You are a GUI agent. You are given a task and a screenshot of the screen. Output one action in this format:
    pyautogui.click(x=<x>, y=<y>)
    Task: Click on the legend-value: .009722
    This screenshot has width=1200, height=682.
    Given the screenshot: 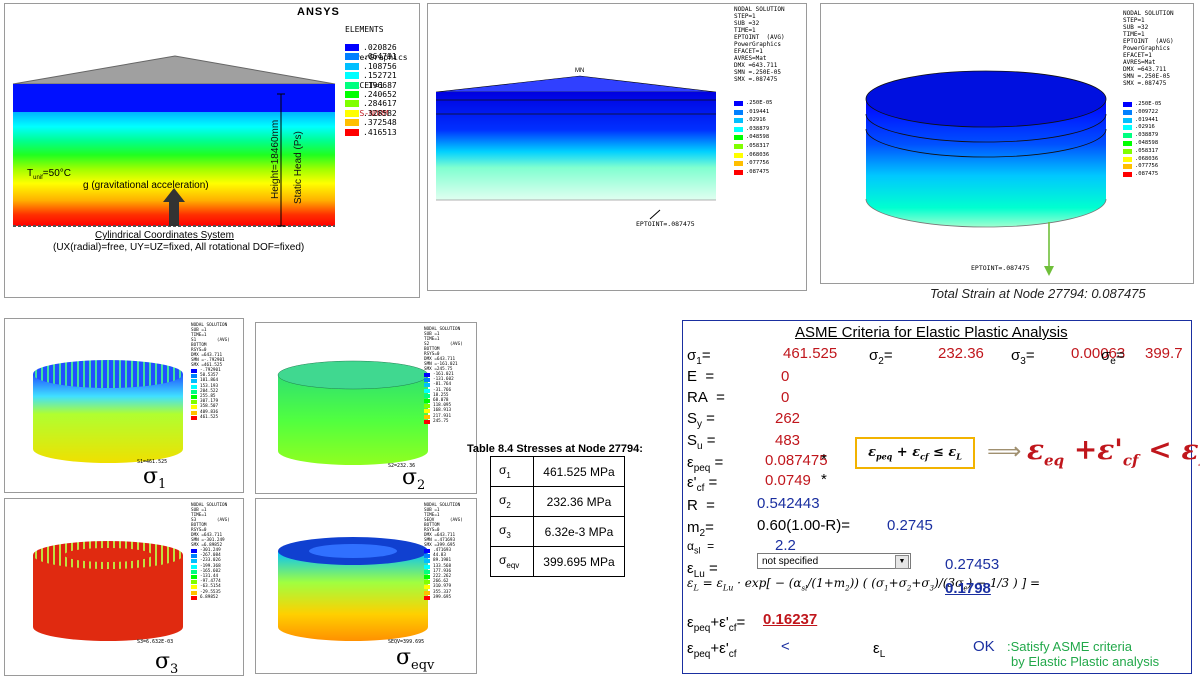 What is the action you would take?
    pyautogui.click(x=1147, y=111)
    